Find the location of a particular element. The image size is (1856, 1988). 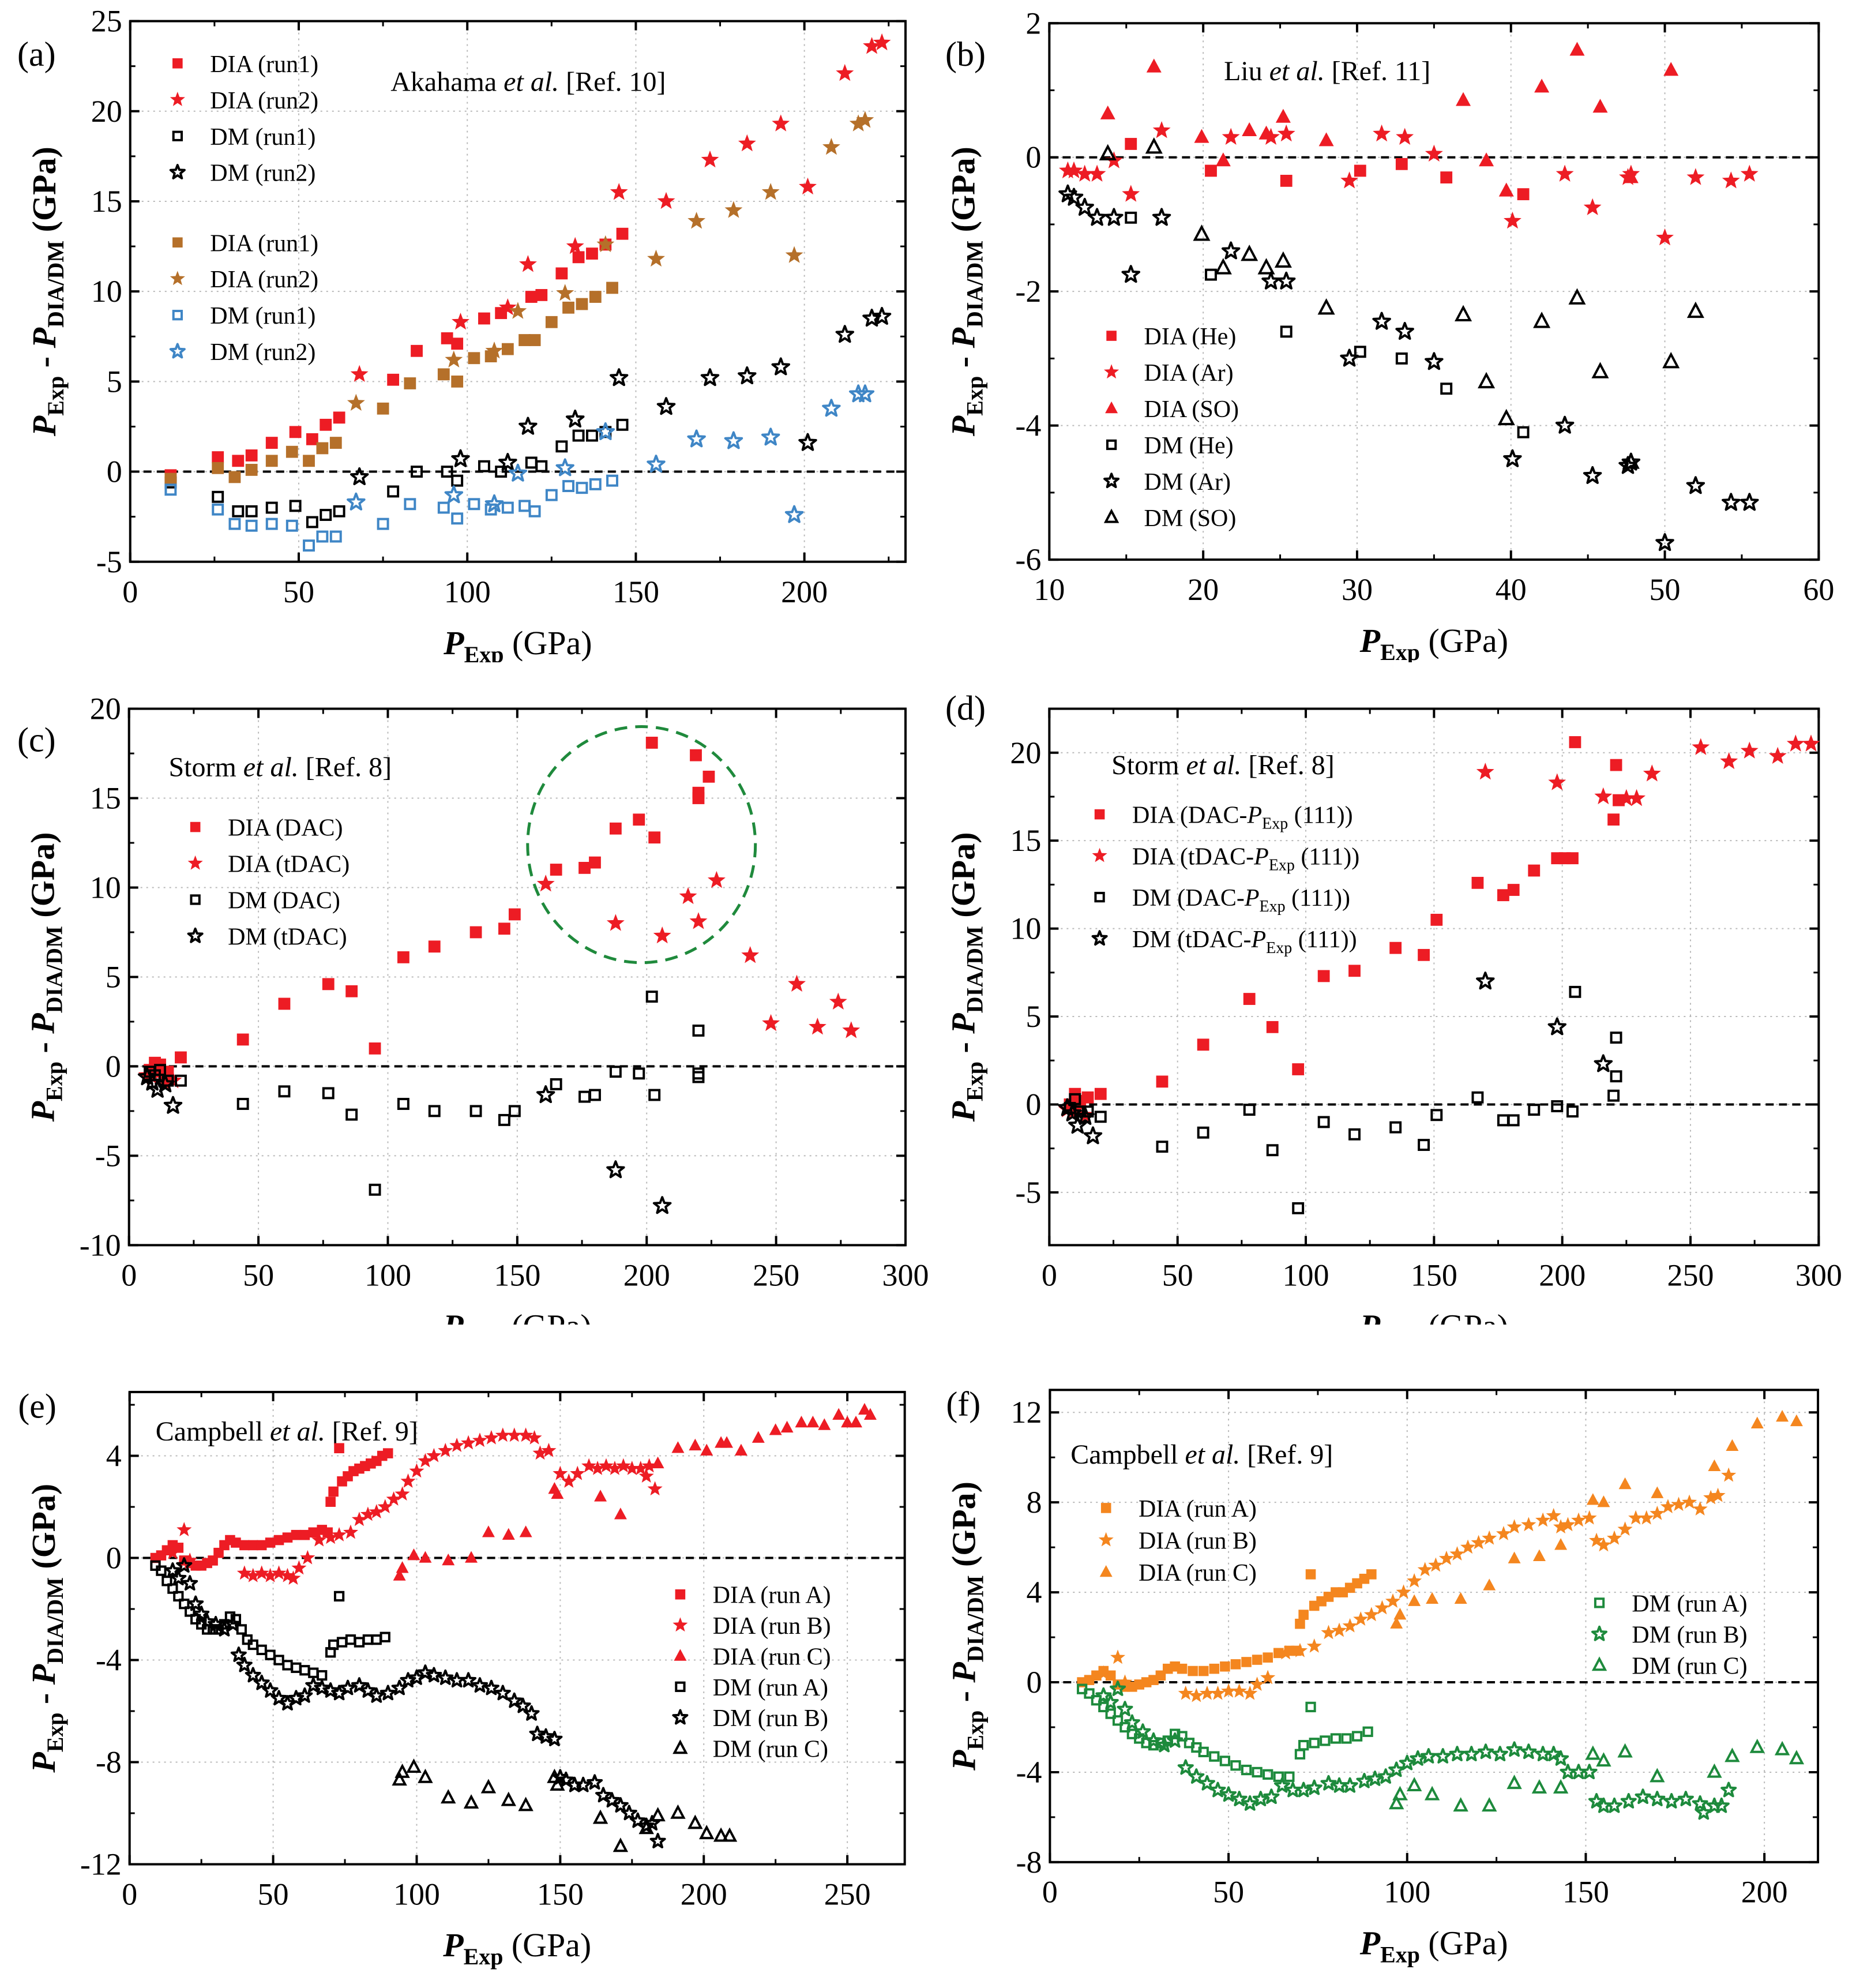

y-tick-label: 15 is located at coordinates (1025, 840).